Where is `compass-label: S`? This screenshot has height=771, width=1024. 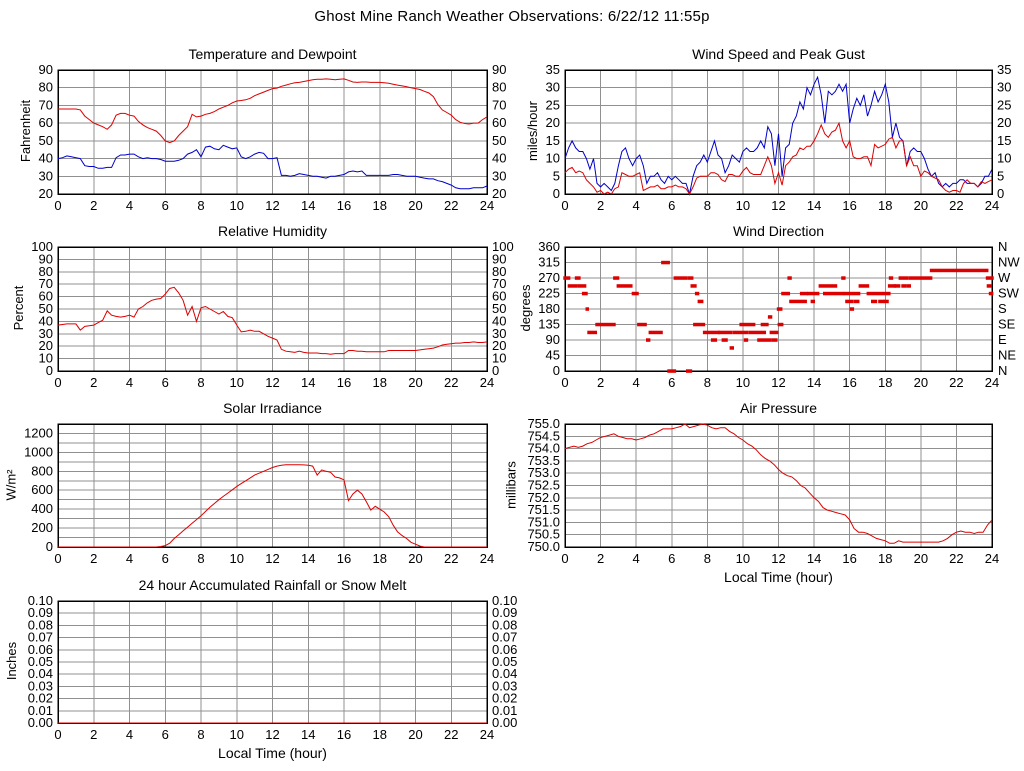
compass-label: S is located at coordinates (1002, 308).